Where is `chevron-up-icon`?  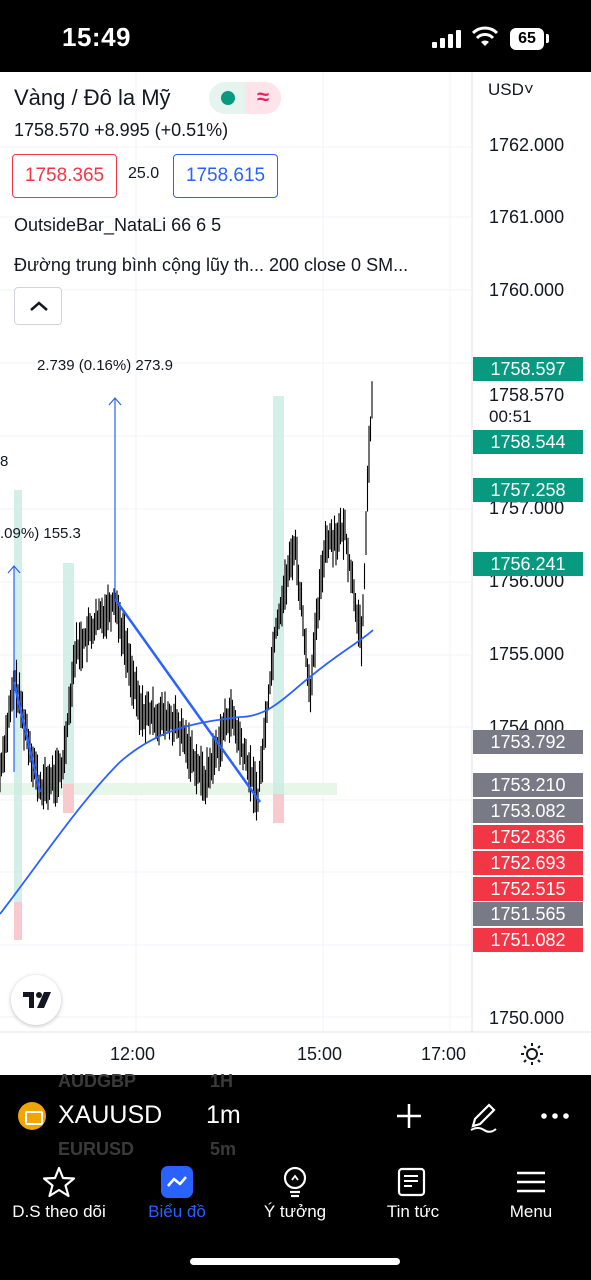 chevron-up-icon is located at coordinates (39, 306).